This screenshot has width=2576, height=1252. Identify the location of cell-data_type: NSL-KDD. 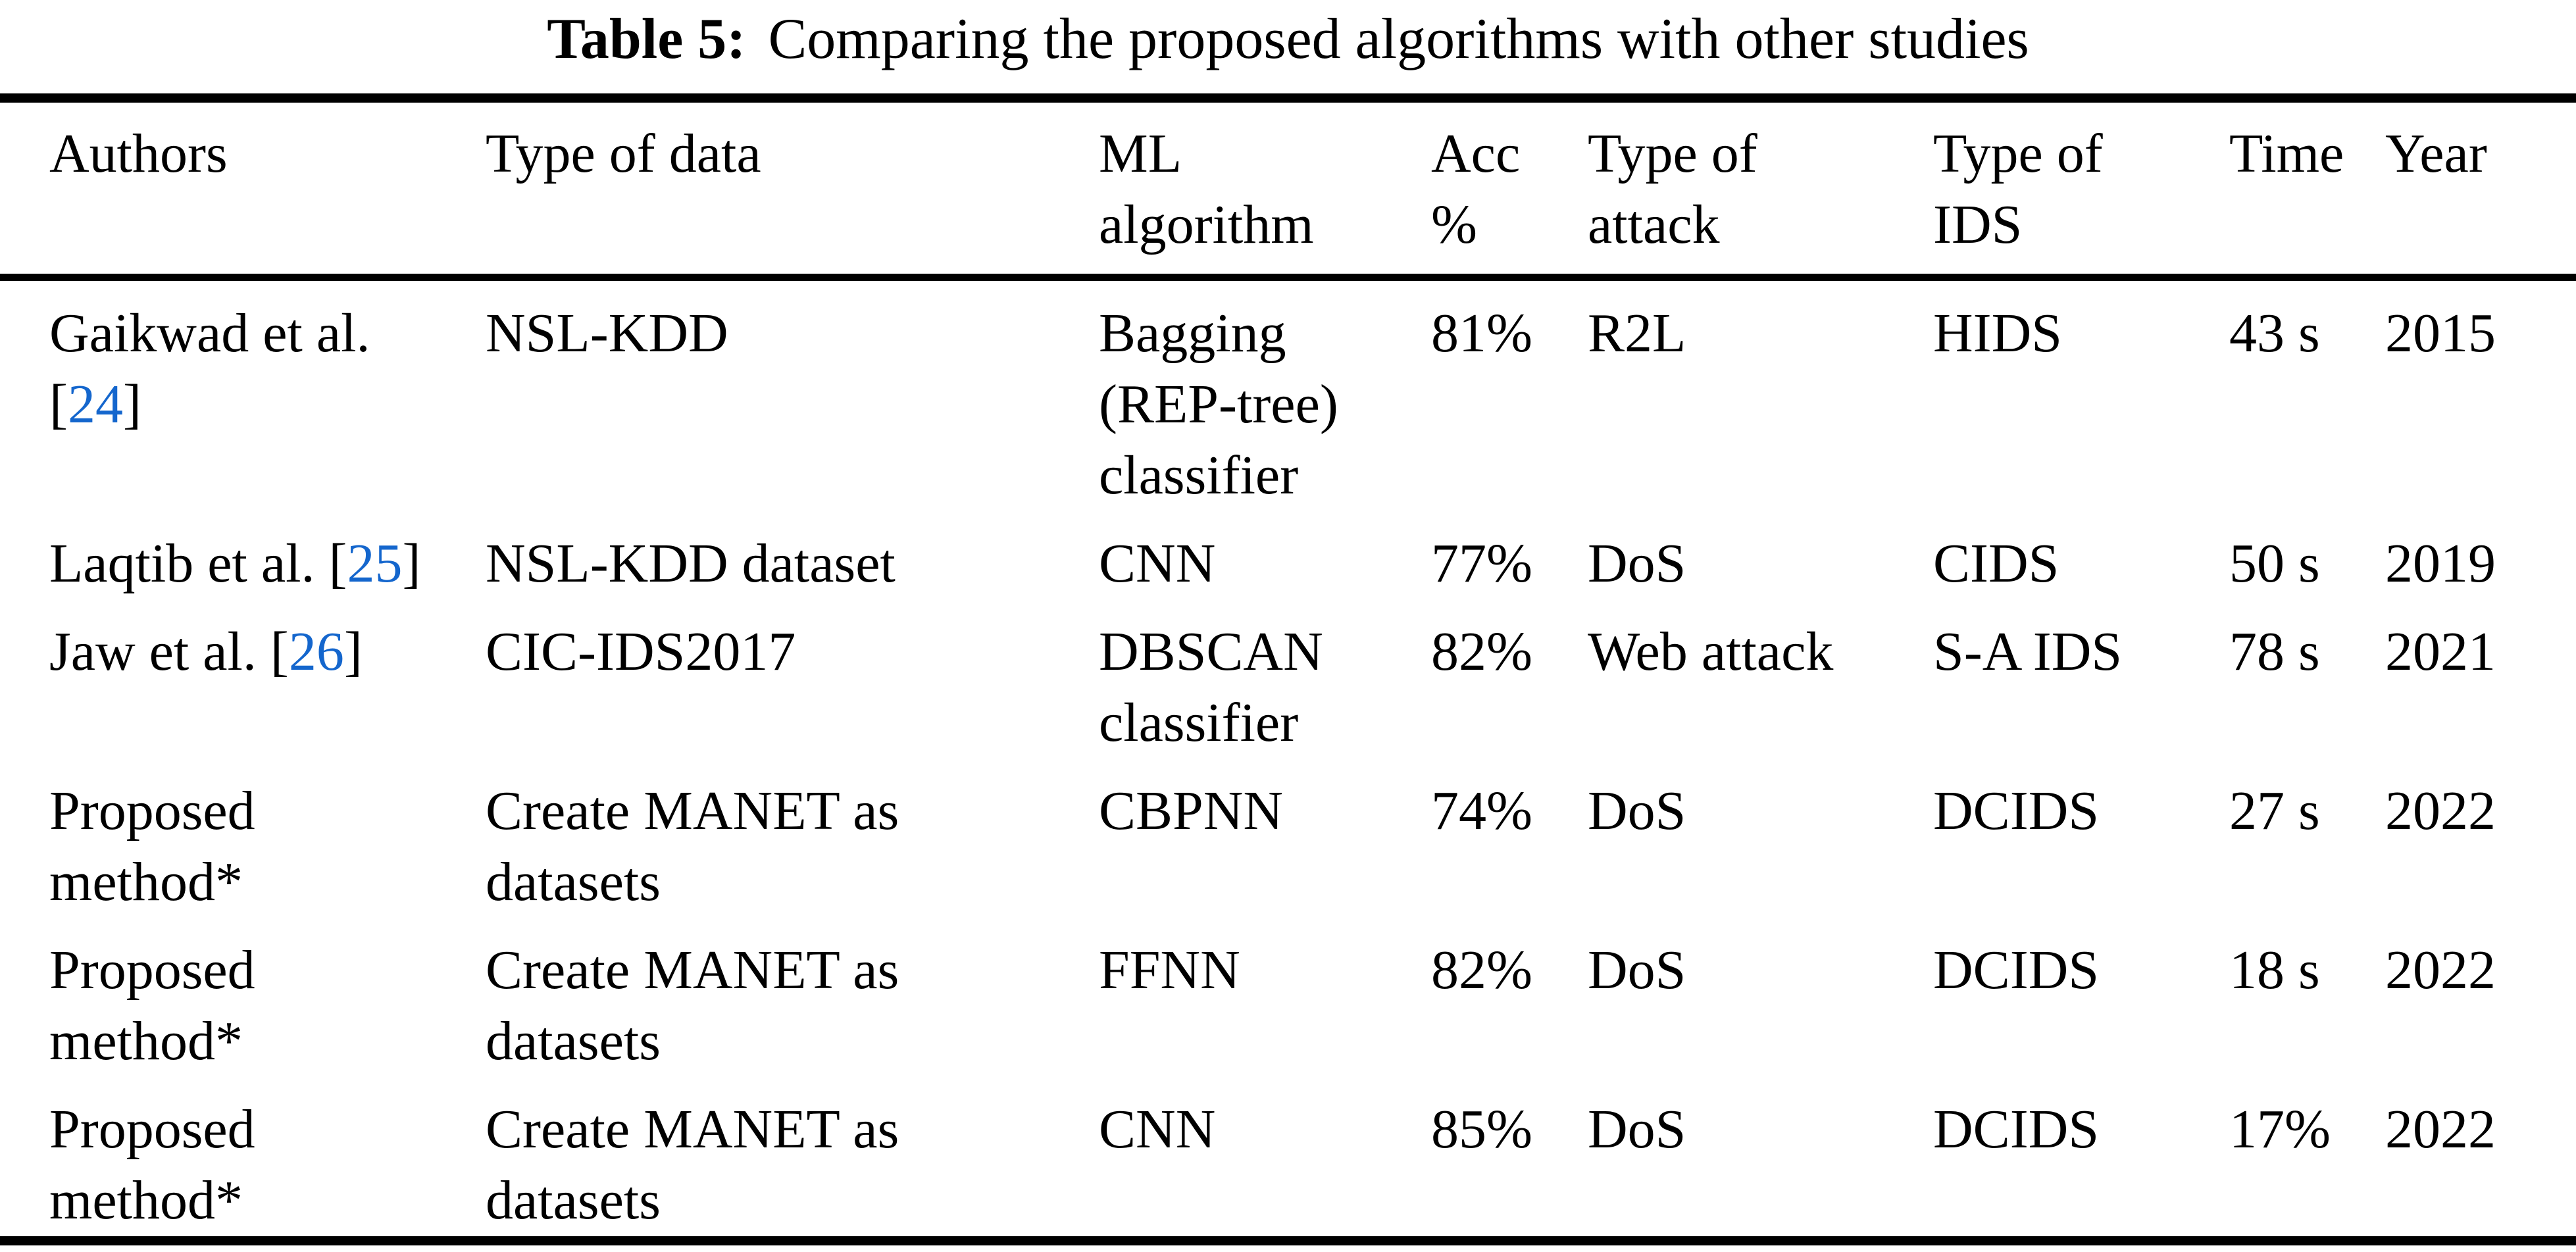
(607, 333).